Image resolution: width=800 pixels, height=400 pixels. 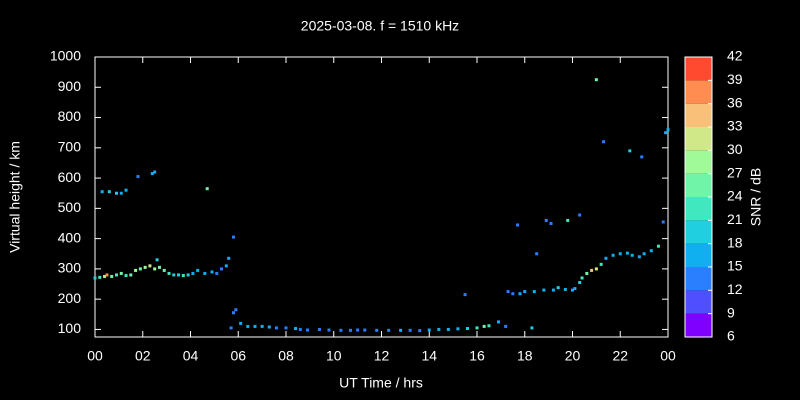 I want to click on colorbar-tick-label: 27, so click(x=735, y=172).